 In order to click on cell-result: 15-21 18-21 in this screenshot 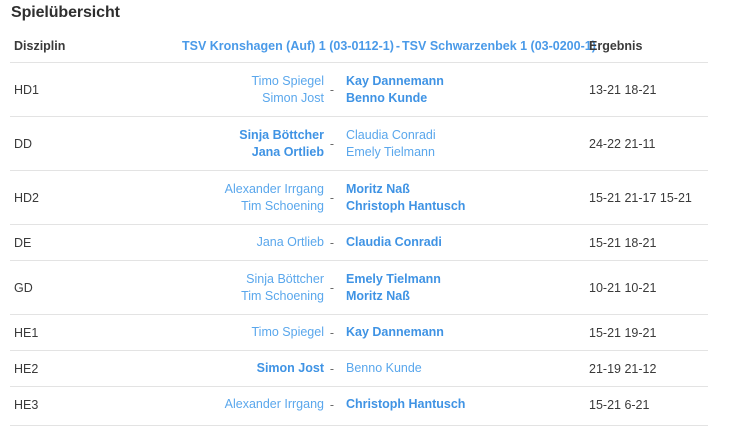, I will do `click(646, 242)`.